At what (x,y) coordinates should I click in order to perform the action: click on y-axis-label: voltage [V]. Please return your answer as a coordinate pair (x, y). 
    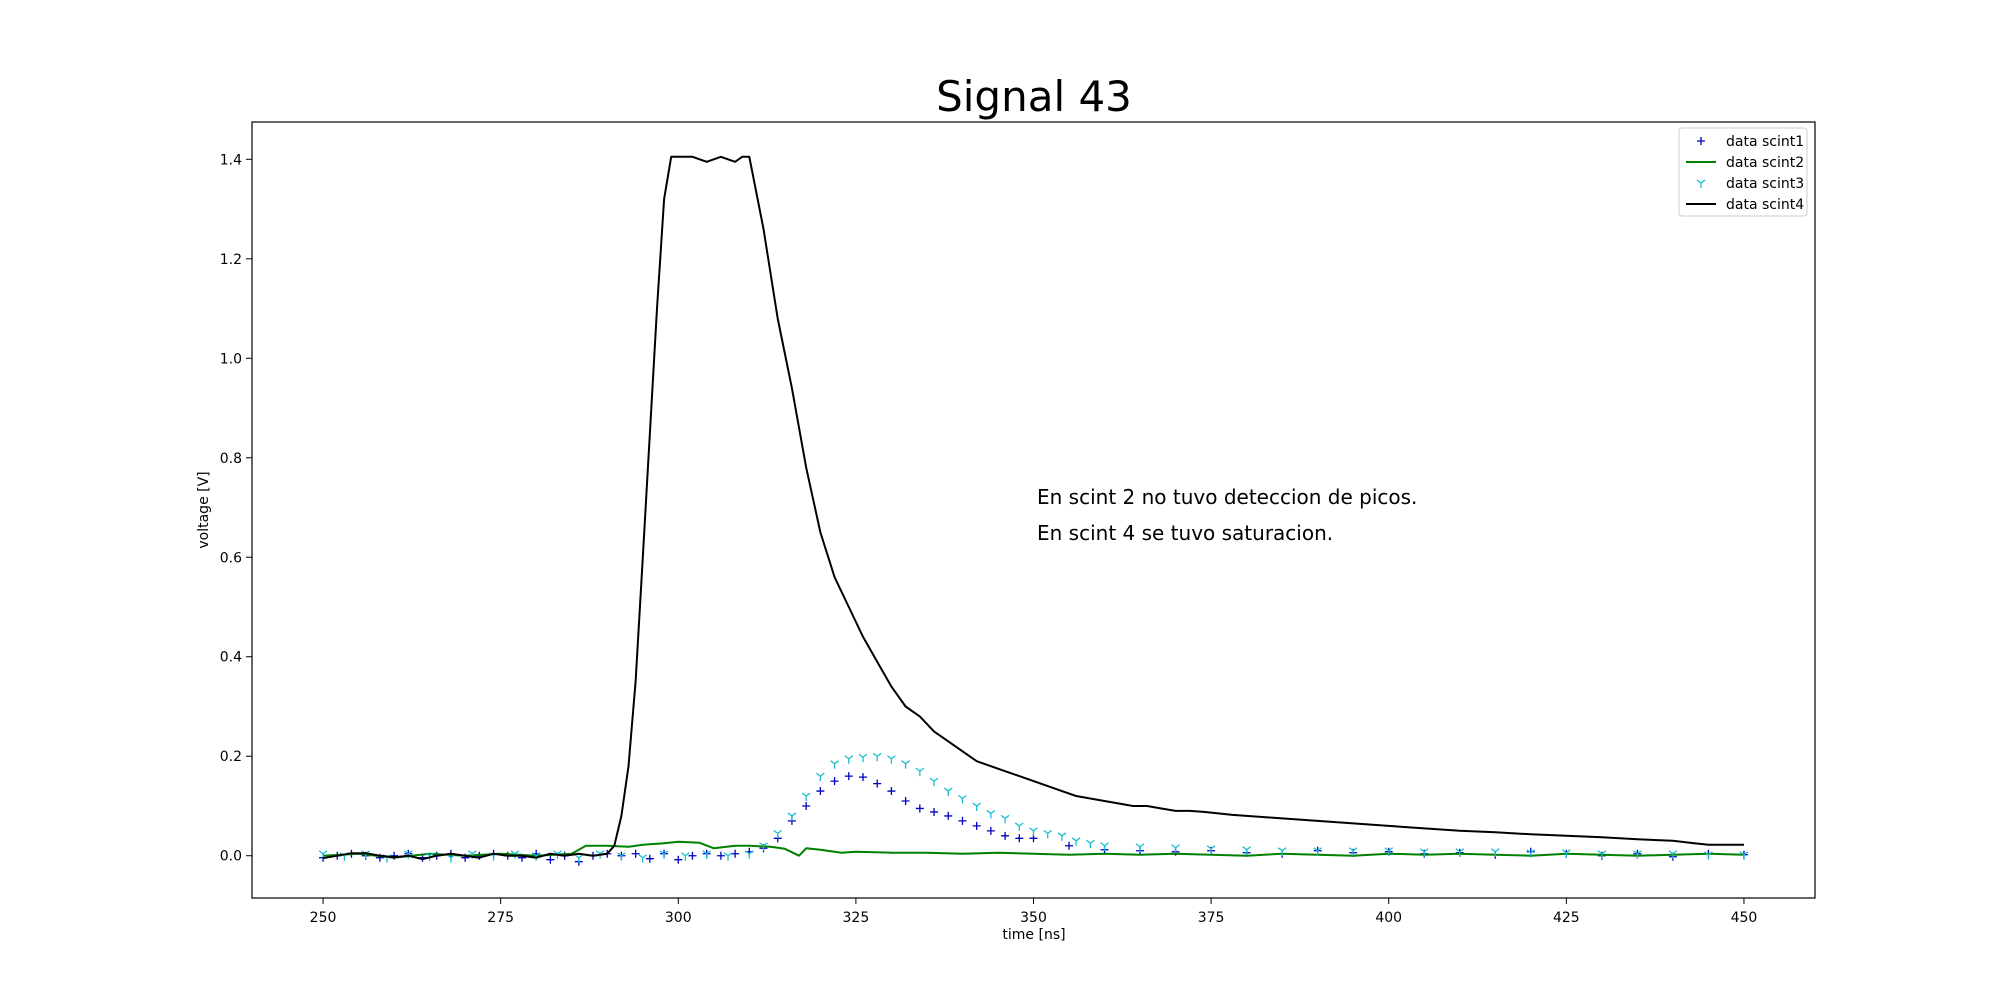
    Looking at the image, I should click on (204, 509).